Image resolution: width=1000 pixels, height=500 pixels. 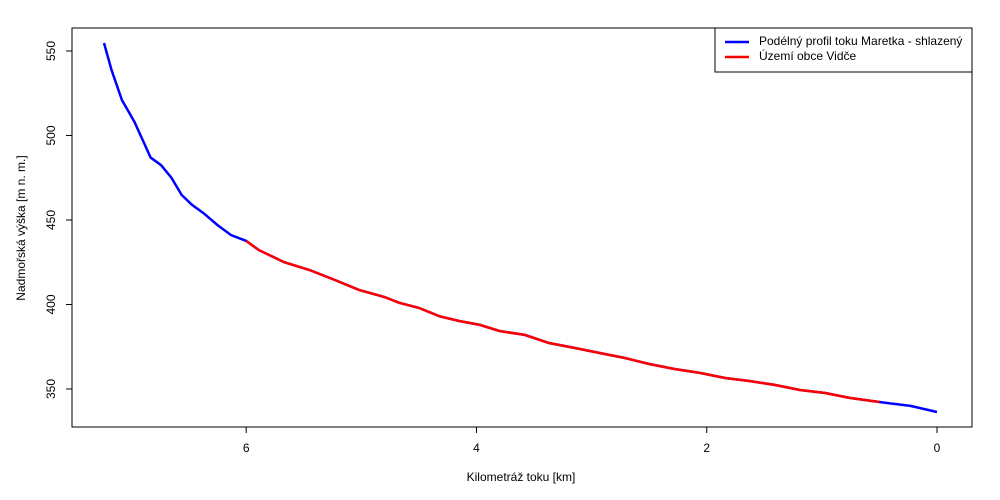 What do you see at coordinates (860, 41) in the screenshot?
I see `legend-label: Podélný profil toku Maretka - shlazený` at bounding box center [860, 41].